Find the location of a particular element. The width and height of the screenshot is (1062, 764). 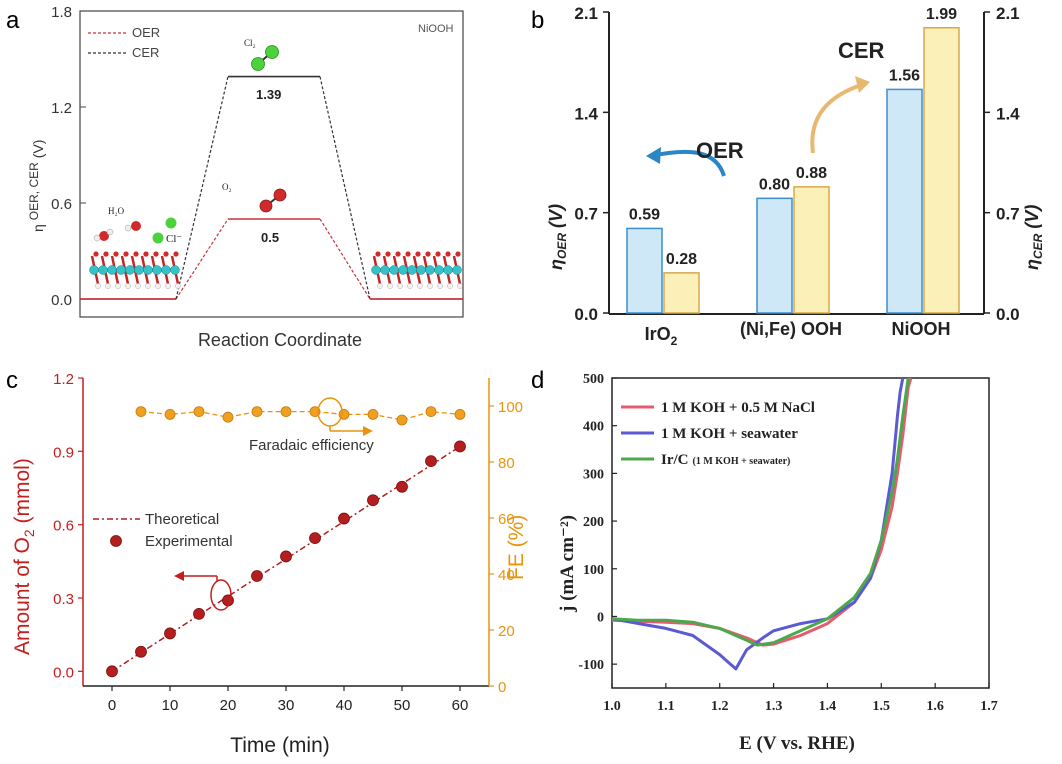

category-label: NiOOH is located at coordinates (920, 329).